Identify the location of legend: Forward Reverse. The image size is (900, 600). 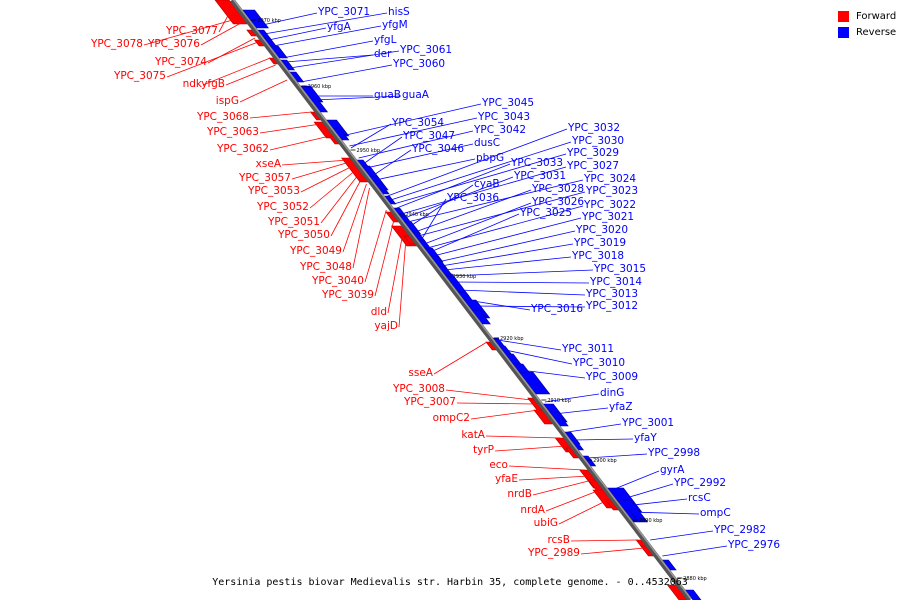
(867, 24).